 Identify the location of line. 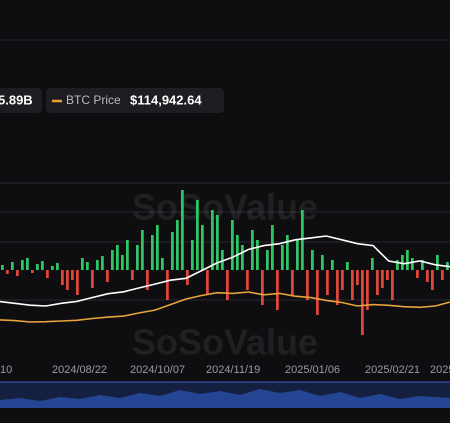
(225, 307).